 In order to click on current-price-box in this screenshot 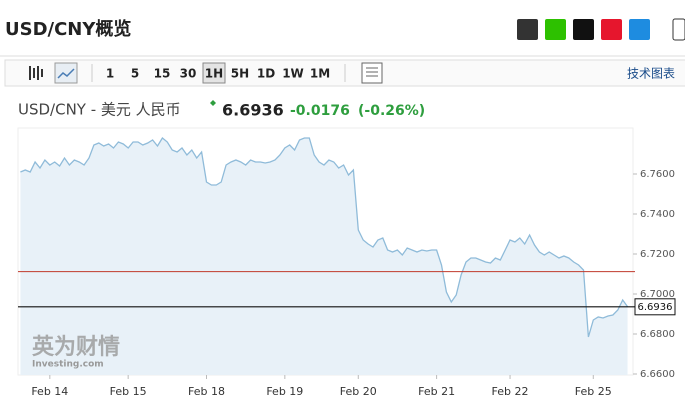, I will do `click(655, 307)`.